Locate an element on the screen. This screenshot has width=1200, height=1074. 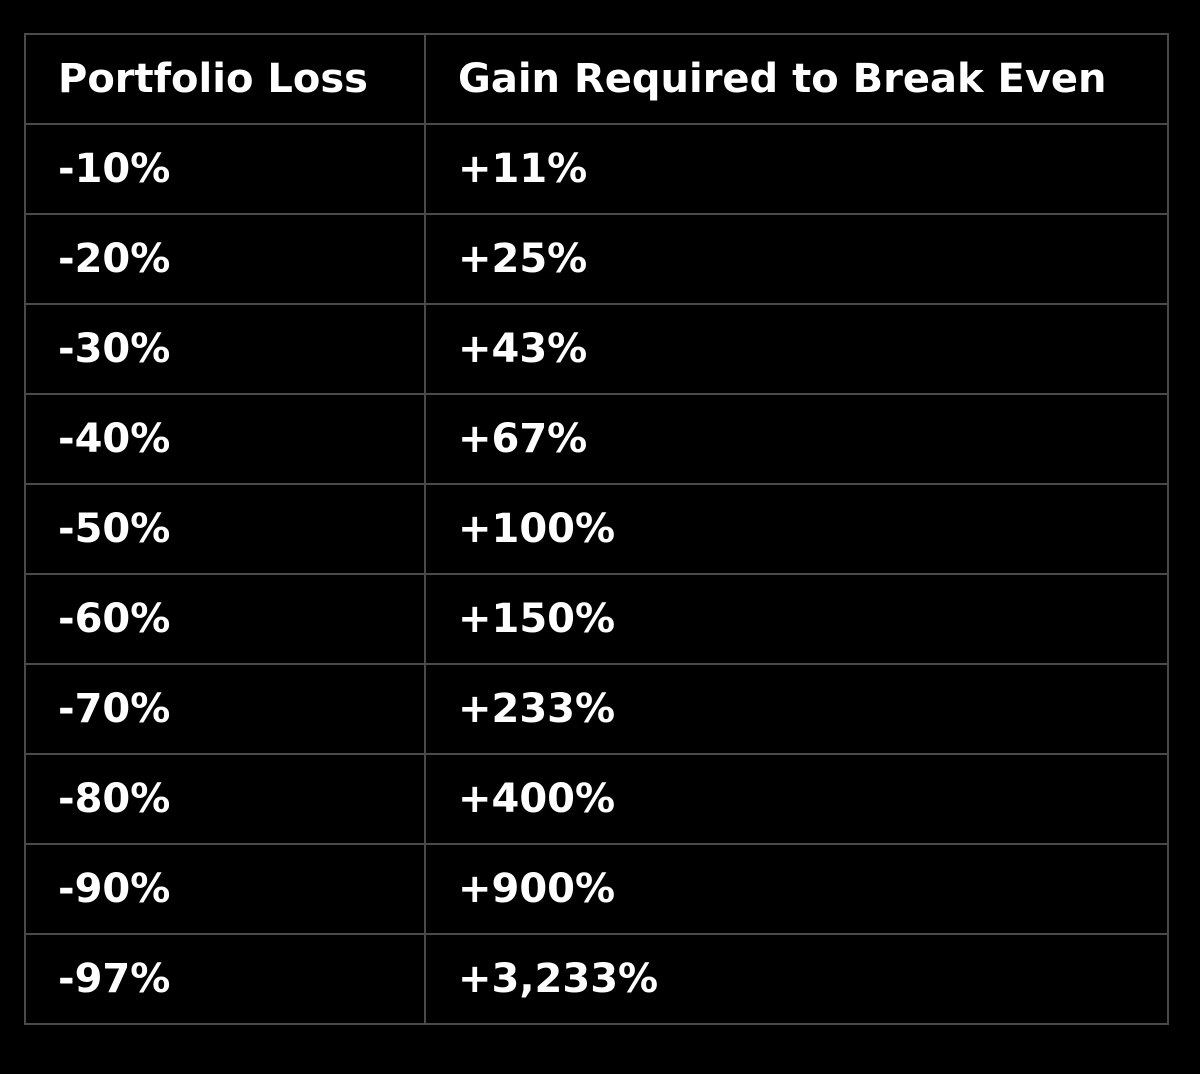
loss-cell: -90% is located at coordinates (225, 889).